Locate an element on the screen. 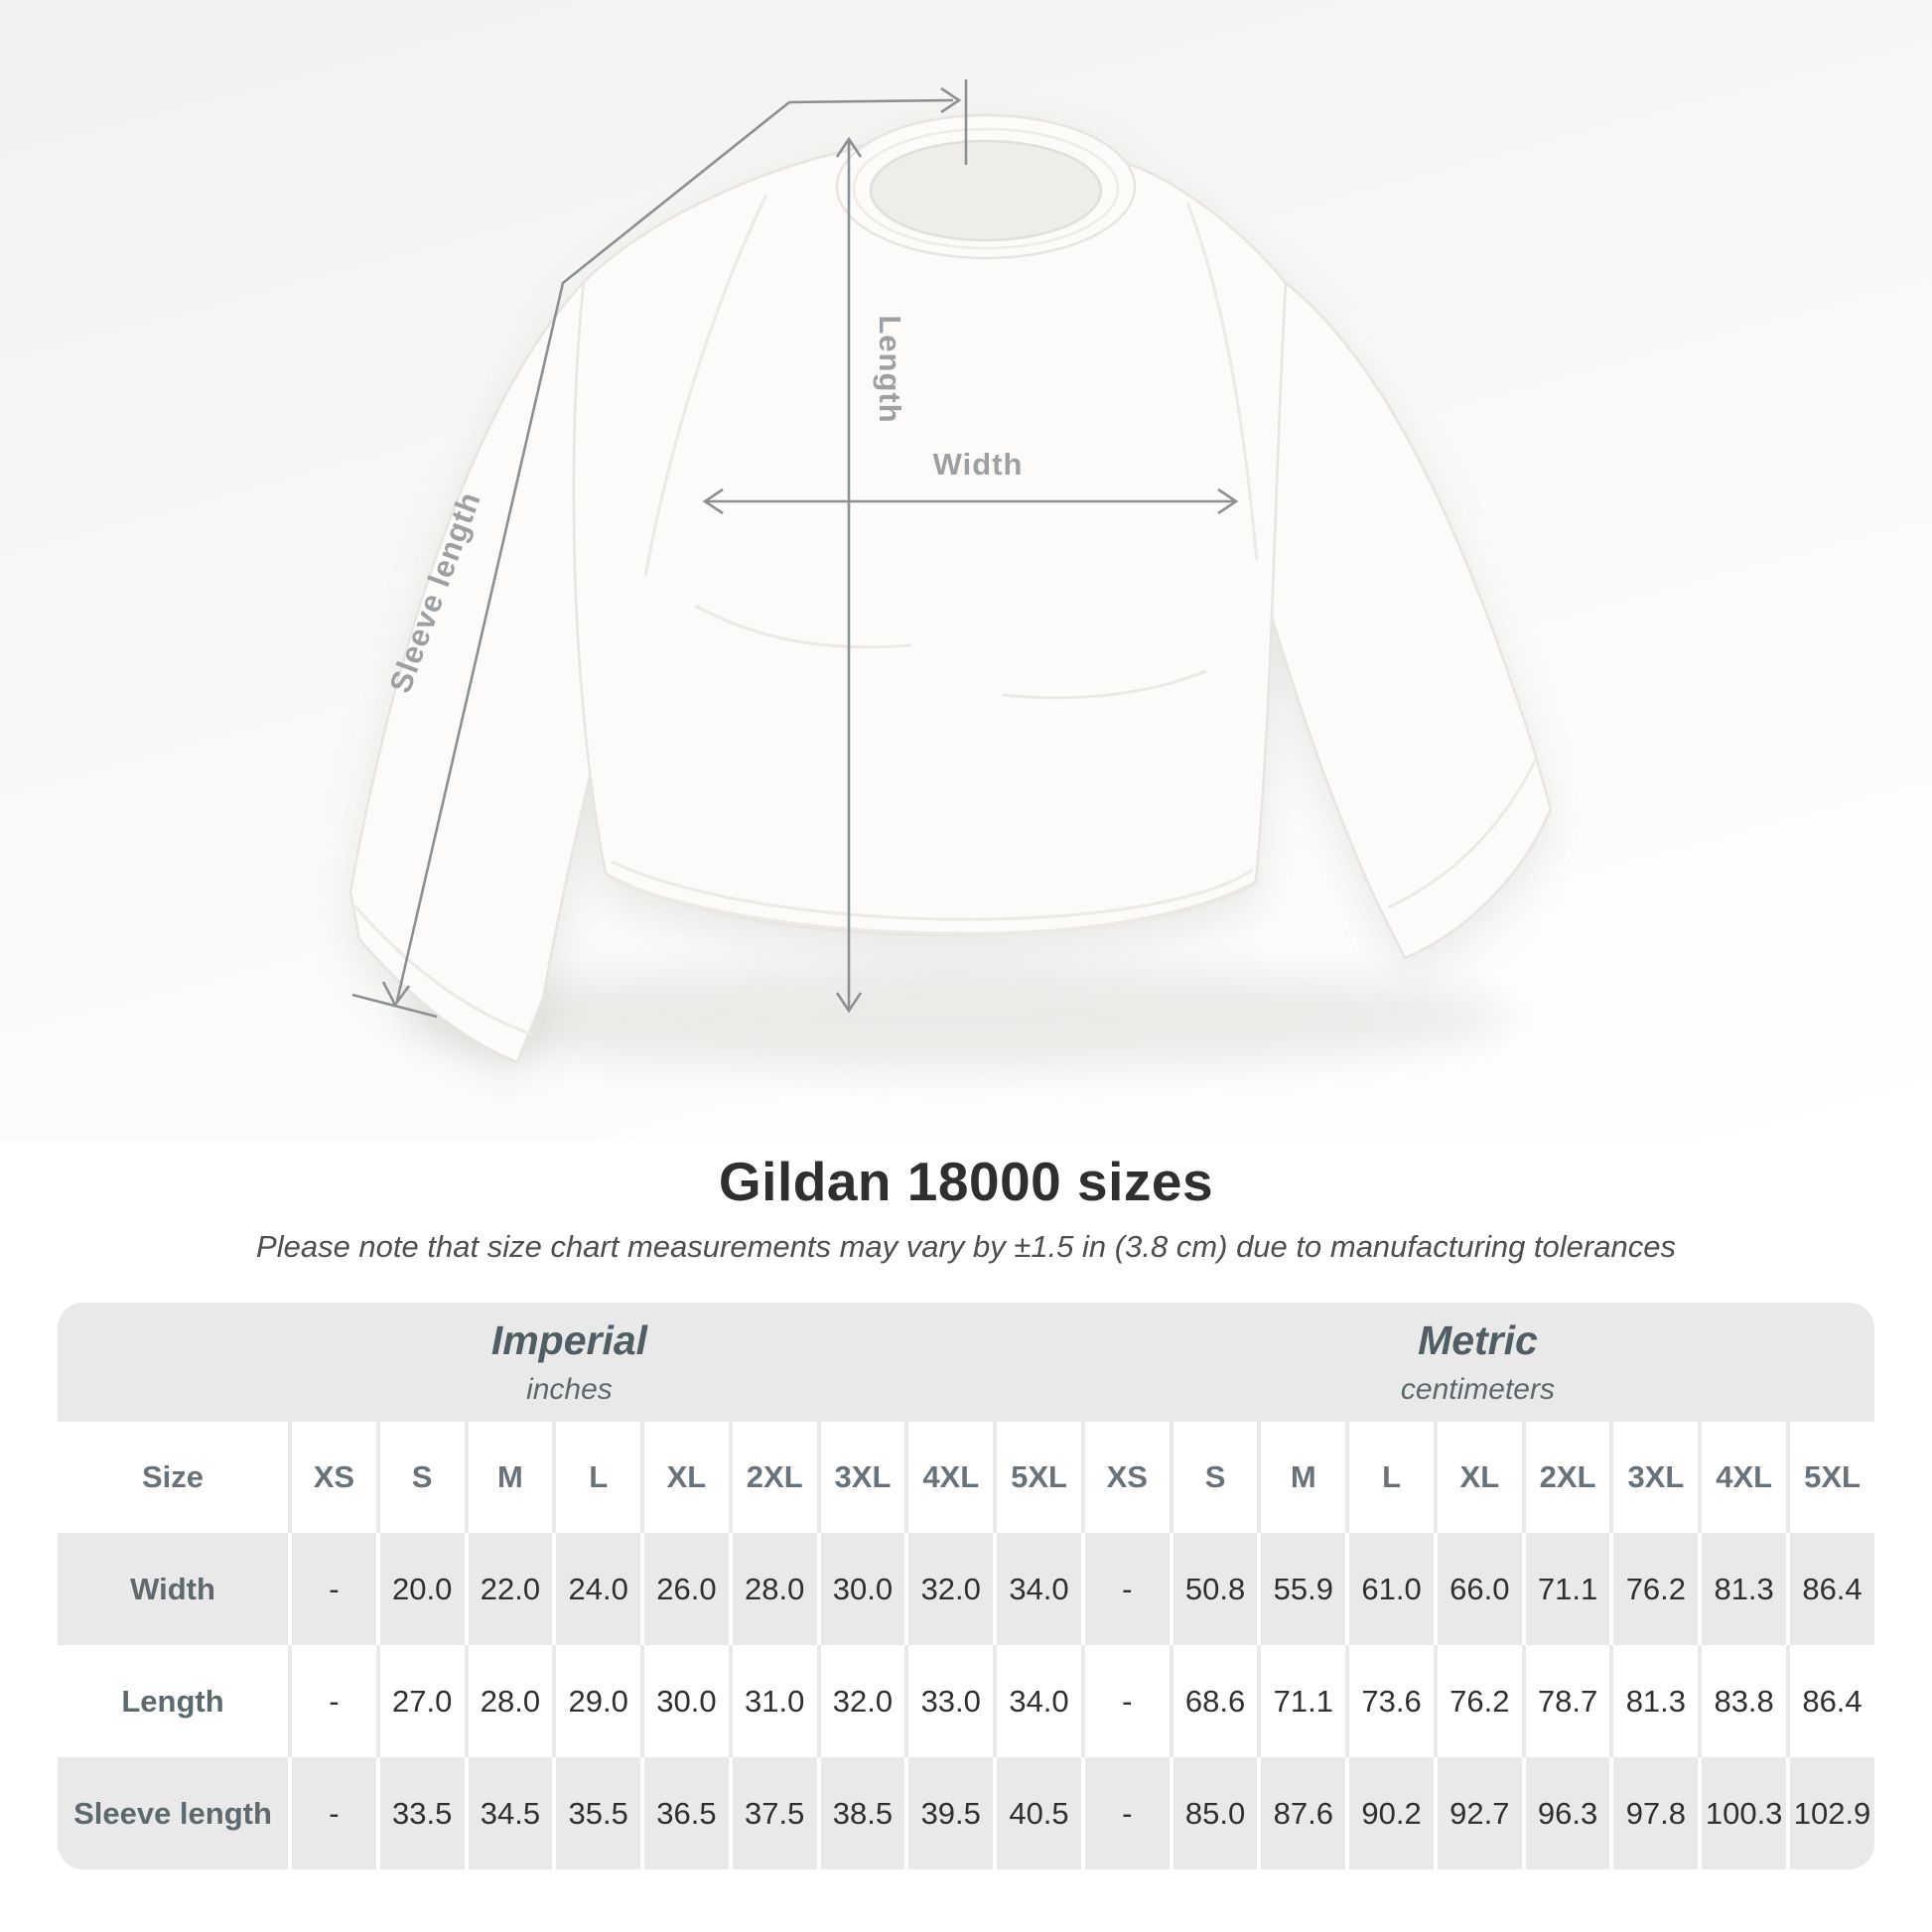 The height and width of the screenshot is (1932, 1932). unit-band-row: Imperial inches Metric centimeters is located at coordinates (966, 1363).